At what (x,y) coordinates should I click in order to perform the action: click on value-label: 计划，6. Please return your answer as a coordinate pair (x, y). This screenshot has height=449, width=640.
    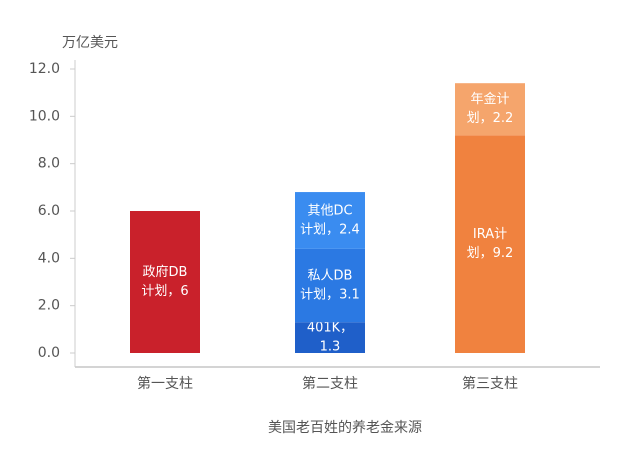
    Looking at the image, I should click on (164, 291).